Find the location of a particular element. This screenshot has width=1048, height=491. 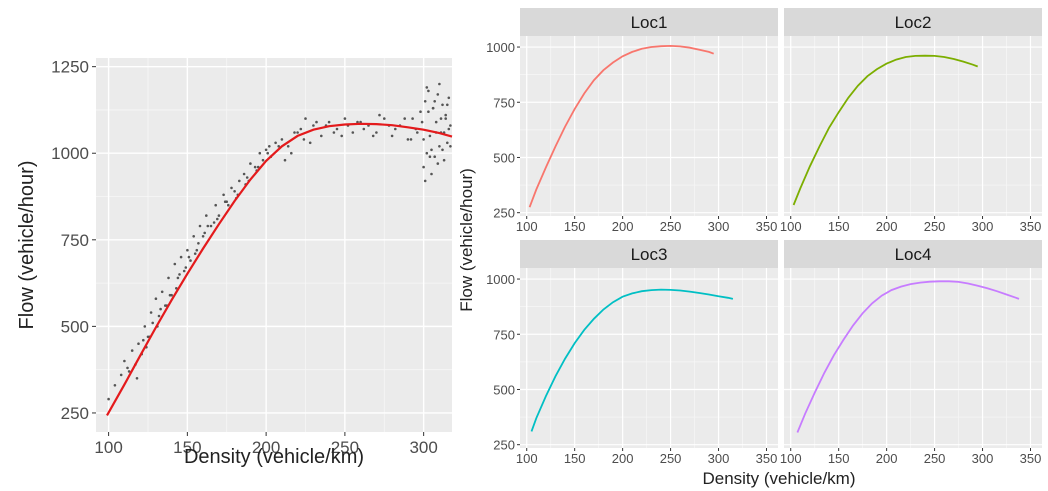

left-y-axis-title: Flow (vehicle/hour) is located at coordinates (27, 245).